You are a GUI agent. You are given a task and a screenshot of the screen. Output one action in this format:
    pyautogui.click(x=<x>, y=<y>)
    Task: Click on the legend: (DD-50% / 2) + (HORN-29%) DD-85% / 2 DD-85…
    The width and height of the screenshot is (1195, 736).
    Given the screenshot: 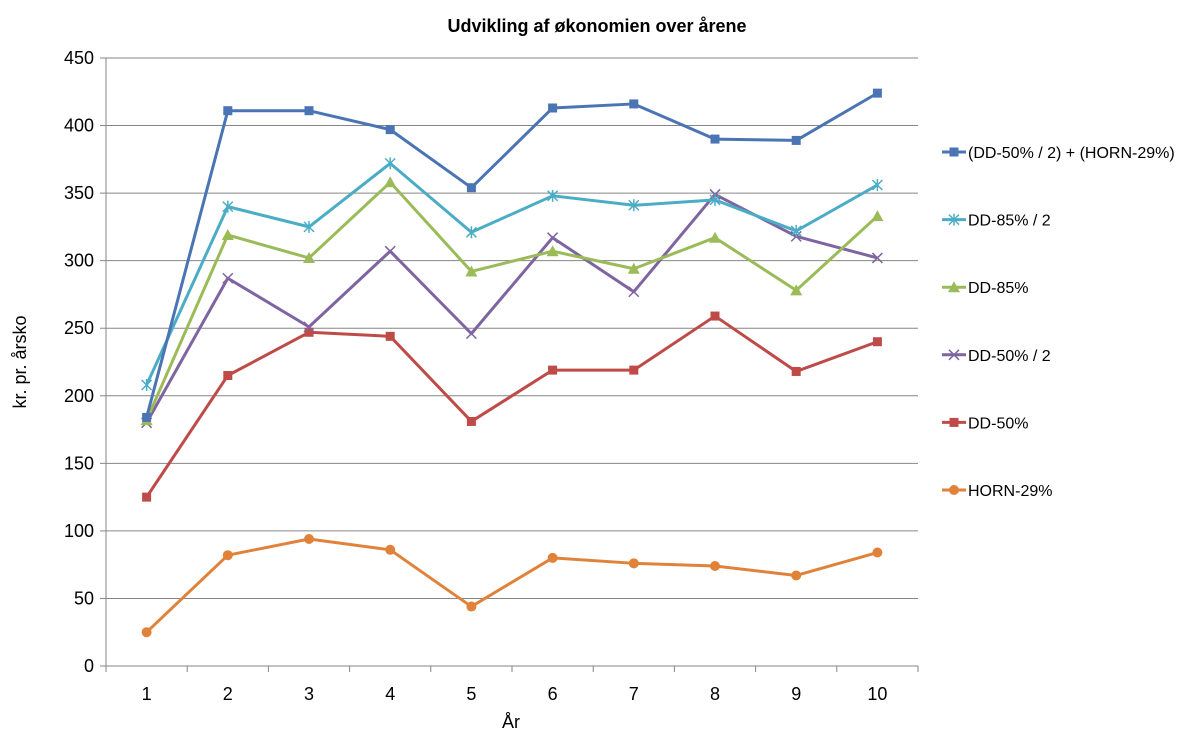 What is the action you would take?
    pyautogui.click(x=1058, y=322)
    